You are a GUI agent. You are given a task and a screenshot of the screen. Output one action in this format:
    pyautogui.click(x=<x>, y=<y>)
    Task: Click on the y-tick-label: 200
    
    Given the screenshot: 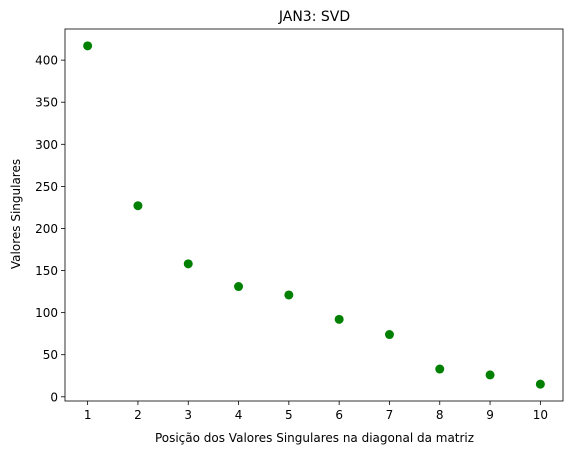 What is the action you would take?
    pyautogui.click(x=46, y=229)
    